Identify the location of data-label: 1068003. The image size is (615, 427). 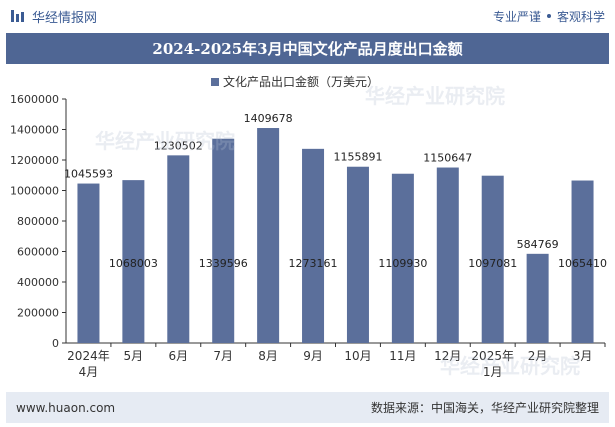
(133, 263).